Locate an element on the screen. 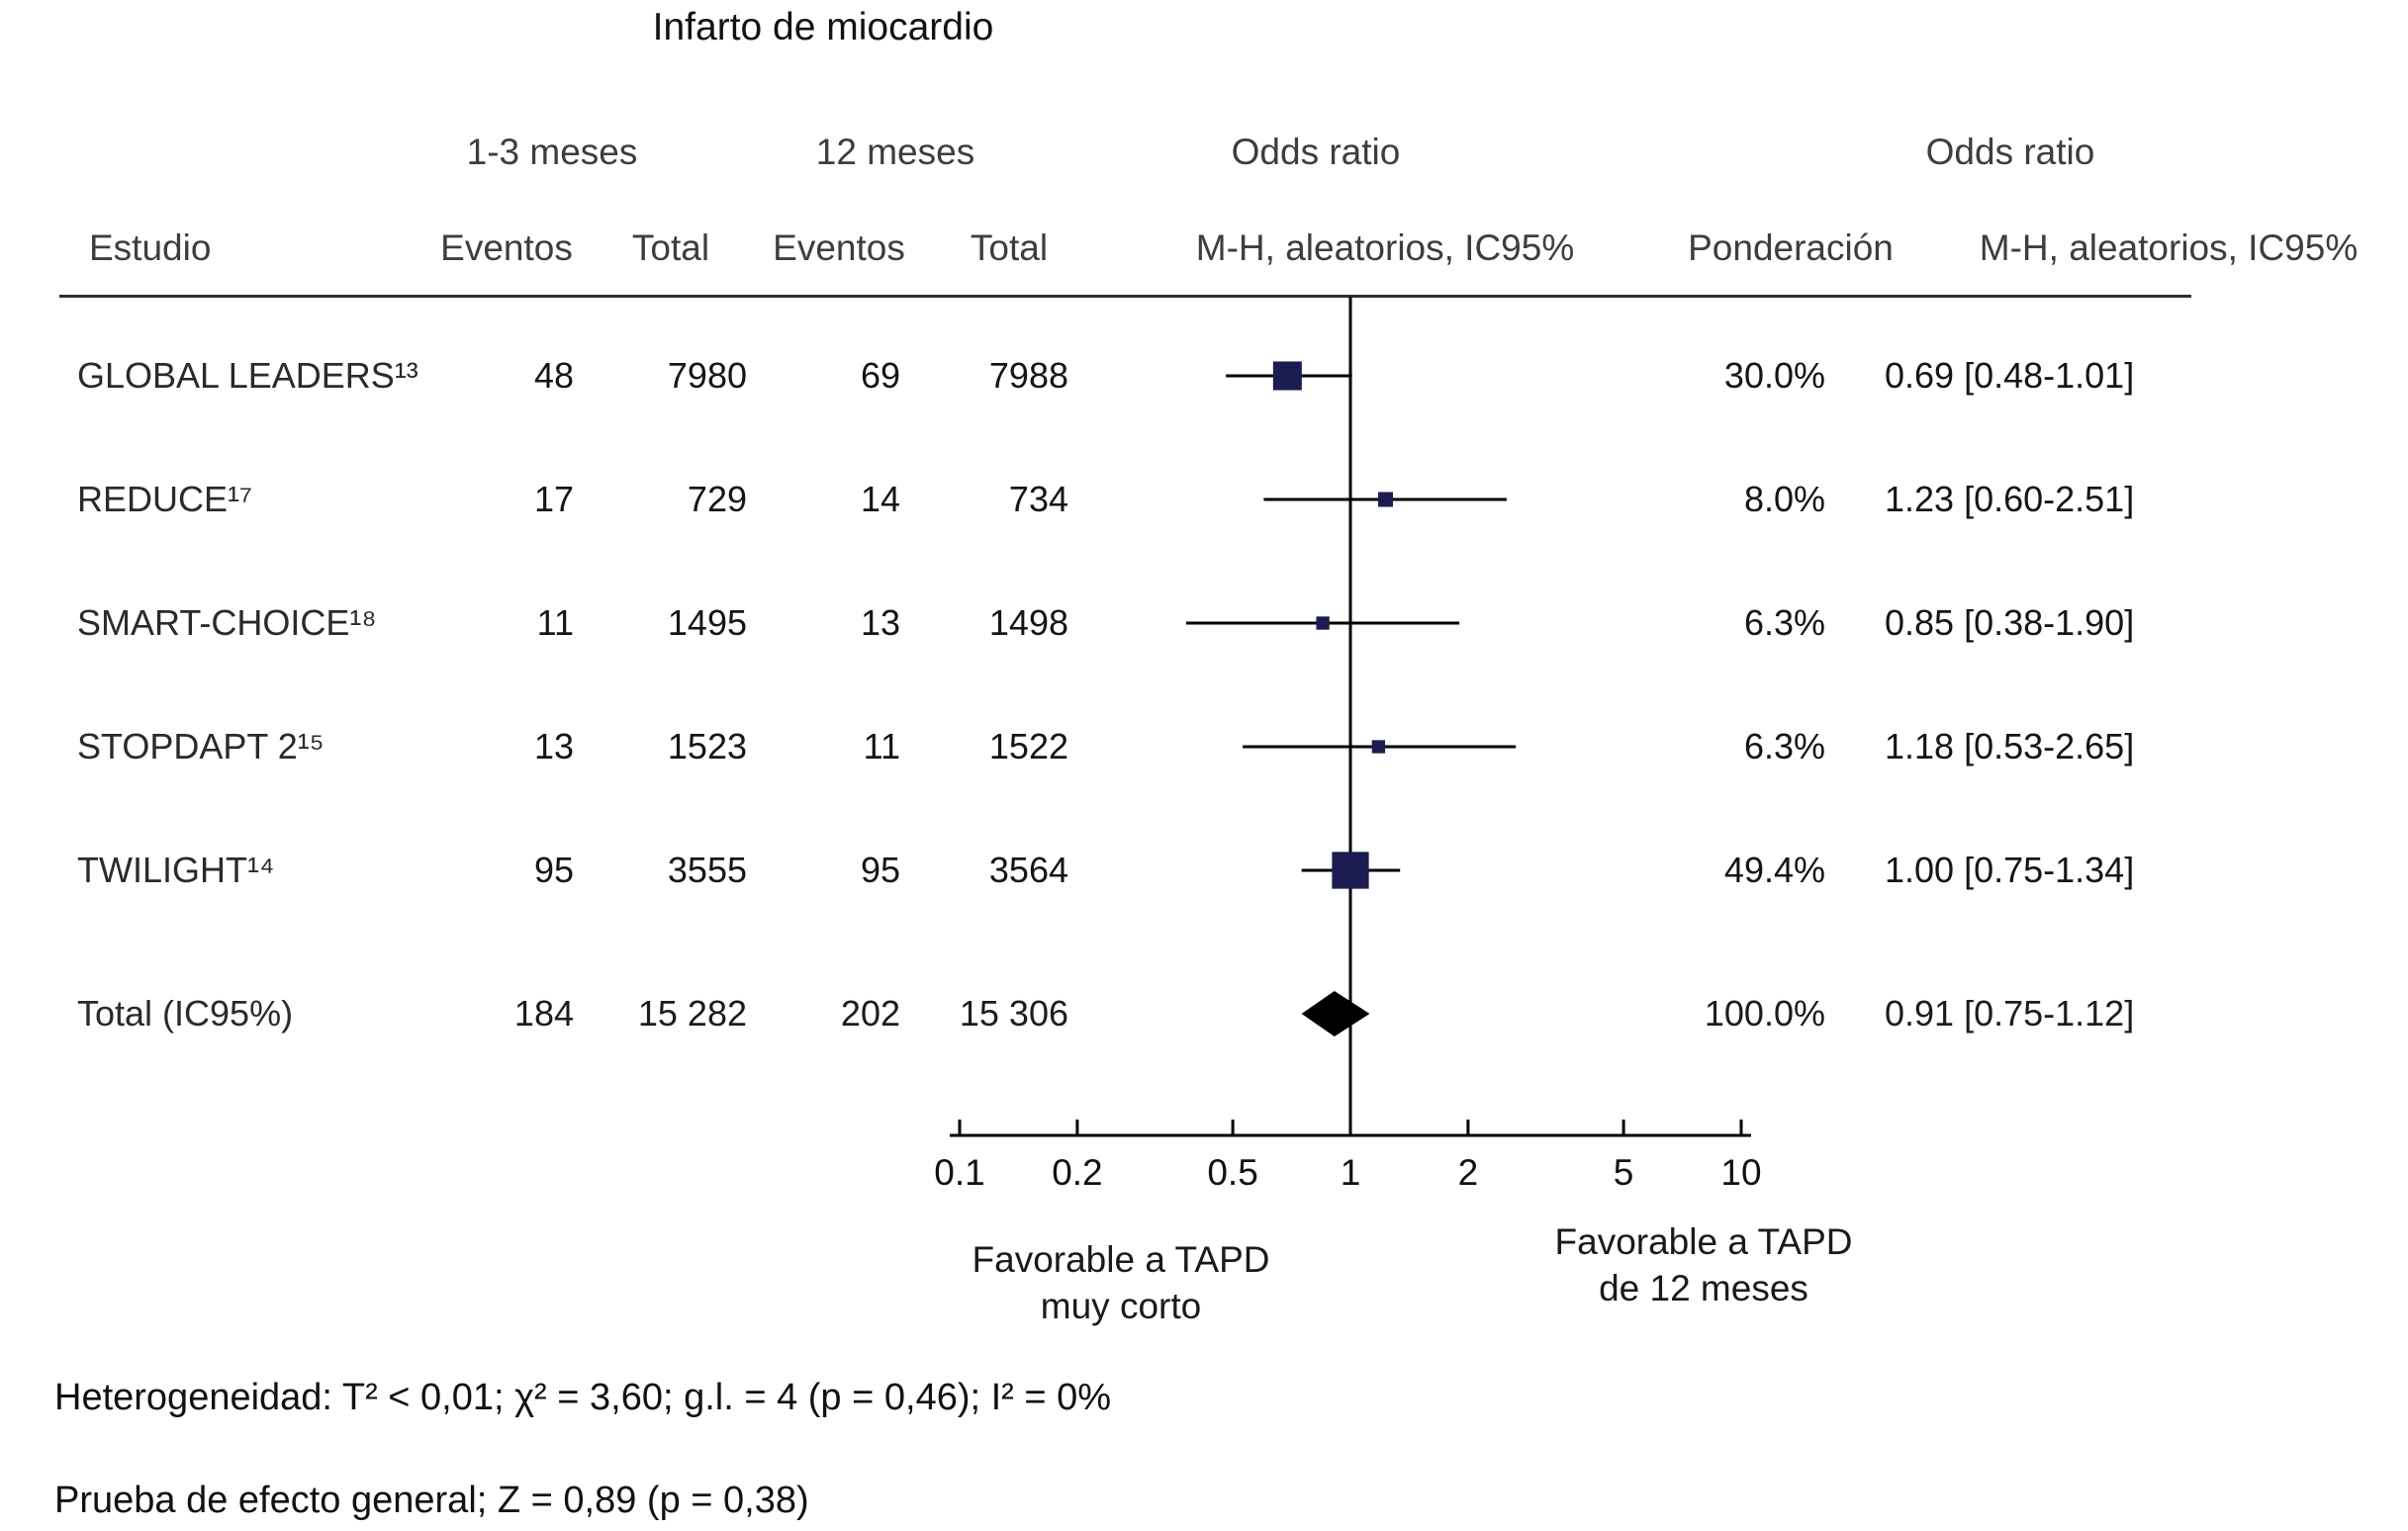 This screenshot has width=2408, height=1531. axis-tick-label: 5 is located at coordinates (1624, 1173).